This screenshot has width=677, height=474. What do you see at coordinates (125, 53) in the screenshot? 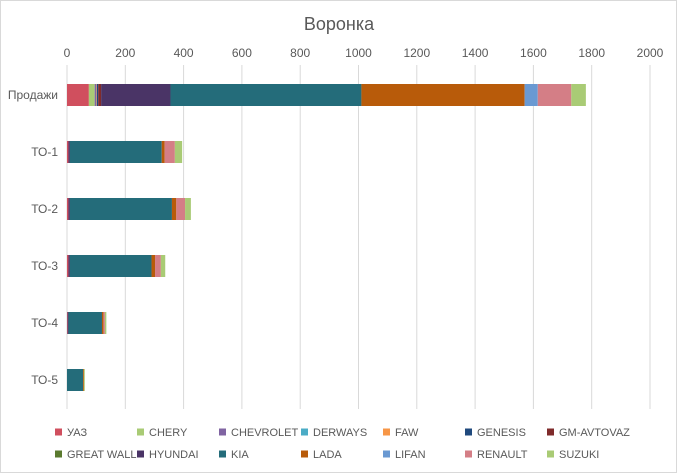
I see `x-tick-label: 200` at bounding box center [125, 53].